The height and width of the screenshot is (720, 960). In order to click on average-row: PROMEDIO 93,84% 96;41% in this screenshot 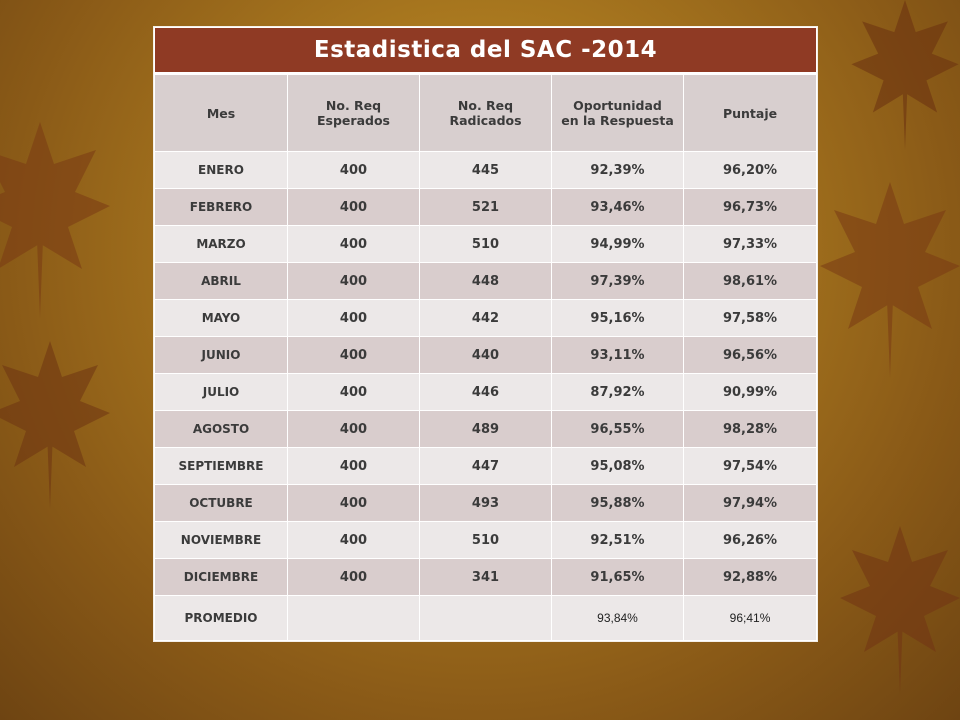, I will do `click(486, 618)`.